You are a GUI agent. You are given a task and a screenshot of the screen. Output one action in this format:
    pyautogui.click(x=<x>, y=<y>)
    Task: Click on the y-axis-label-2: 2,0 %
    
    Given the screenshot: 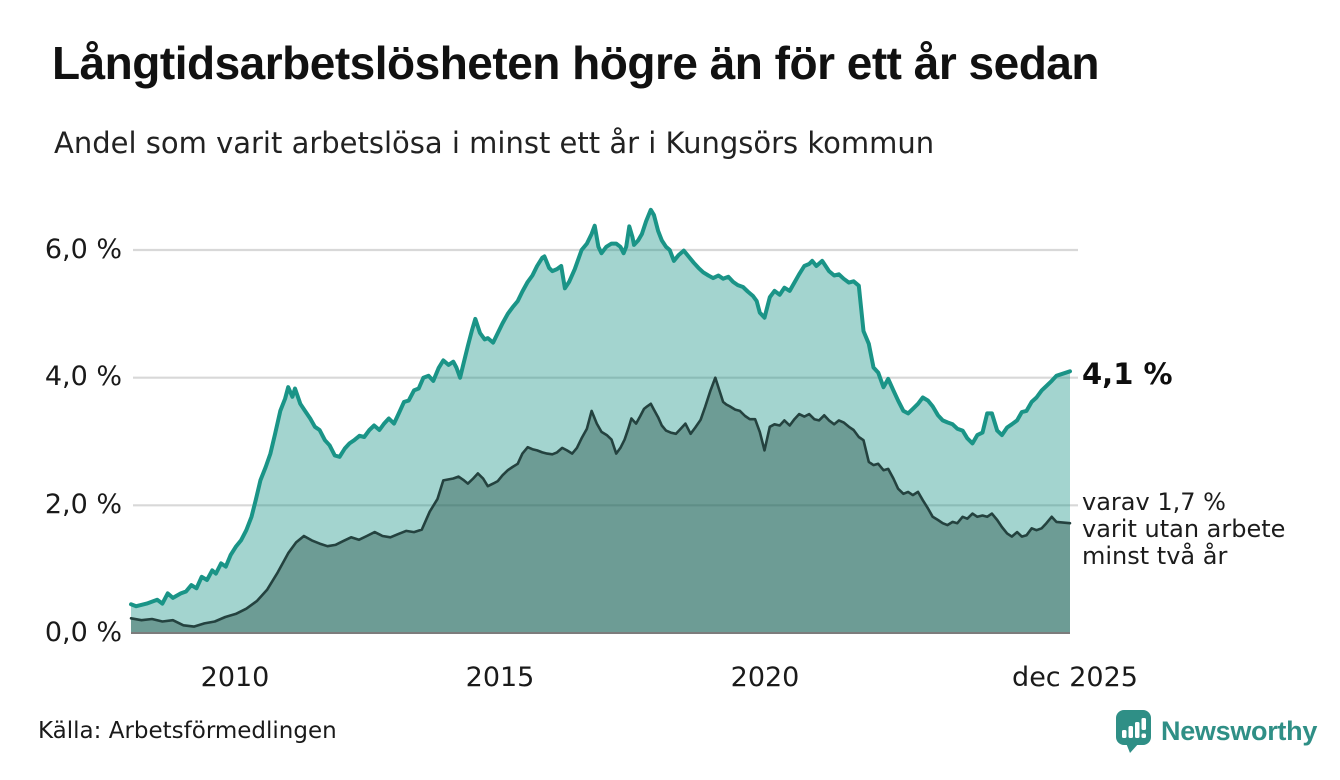 What is the action you would take?
    pyautogui.click(x=83, y=504)
    